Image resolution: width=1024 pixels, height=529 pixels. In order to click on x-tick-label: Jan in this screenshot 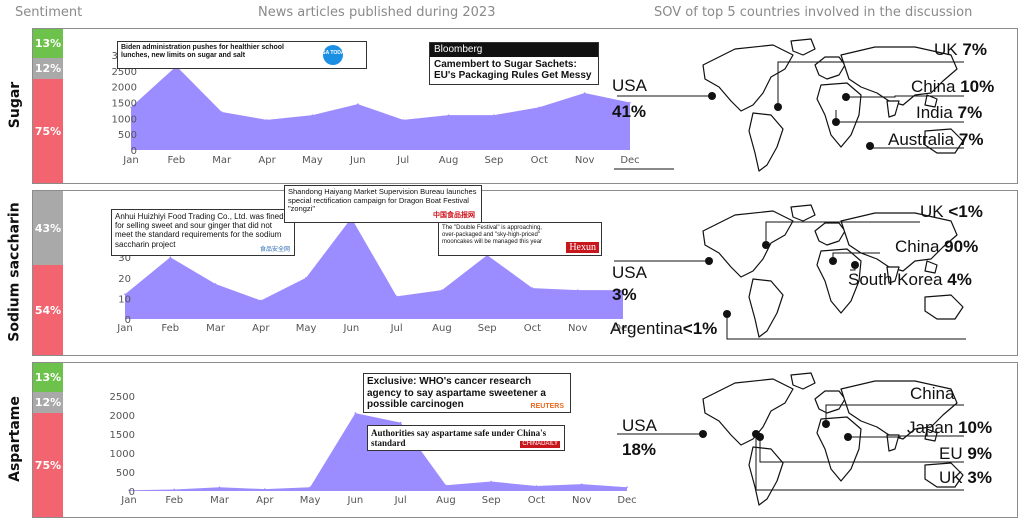, I will do `click(130, 160)`.